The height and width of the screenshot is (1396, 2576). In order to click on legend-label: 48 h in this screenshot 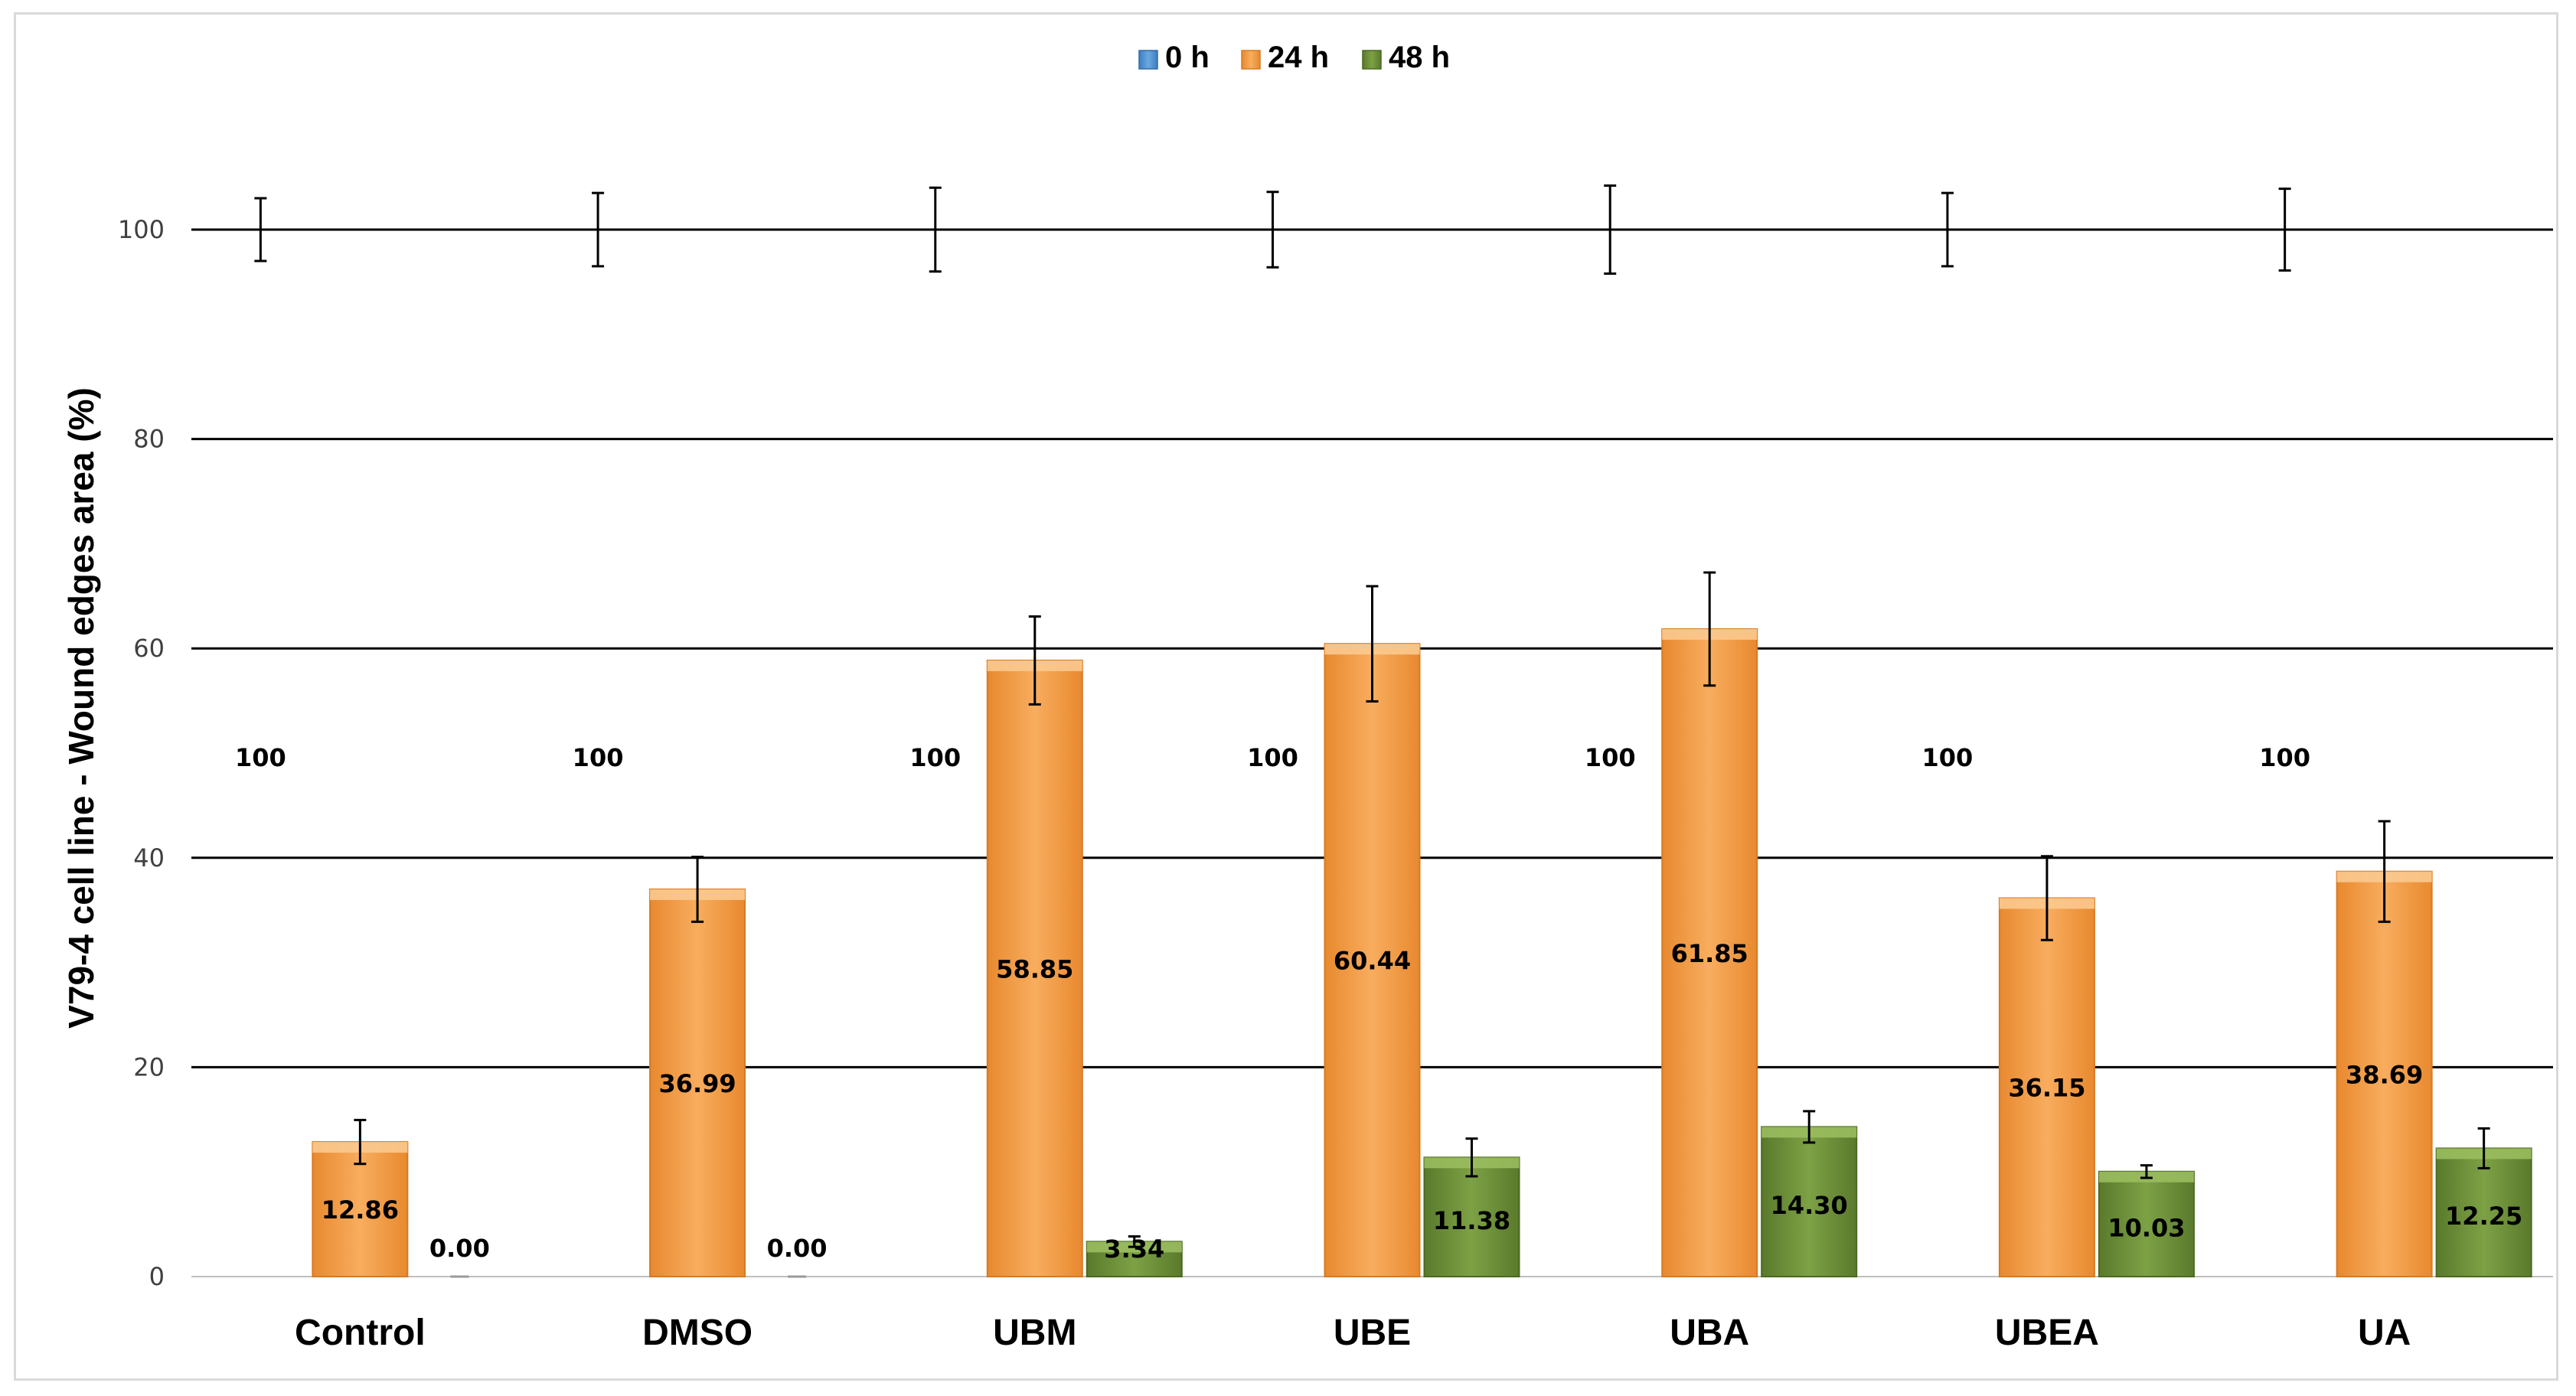, I will do `click(1419, 57)`.